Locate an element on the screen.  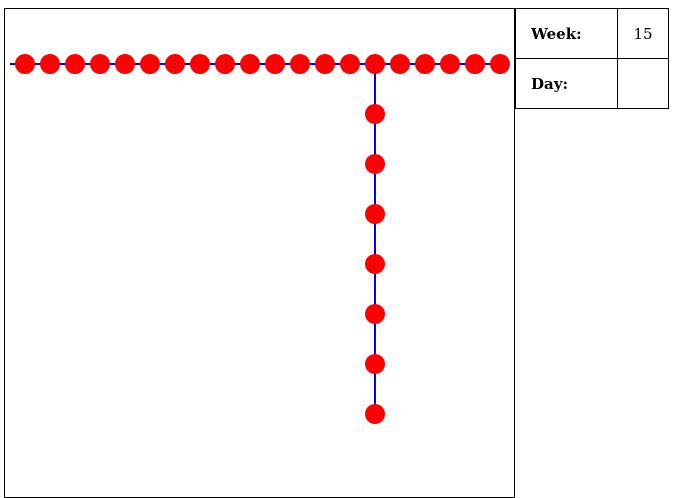
week-row: Week: 15 is located at coordinates (592, 33).